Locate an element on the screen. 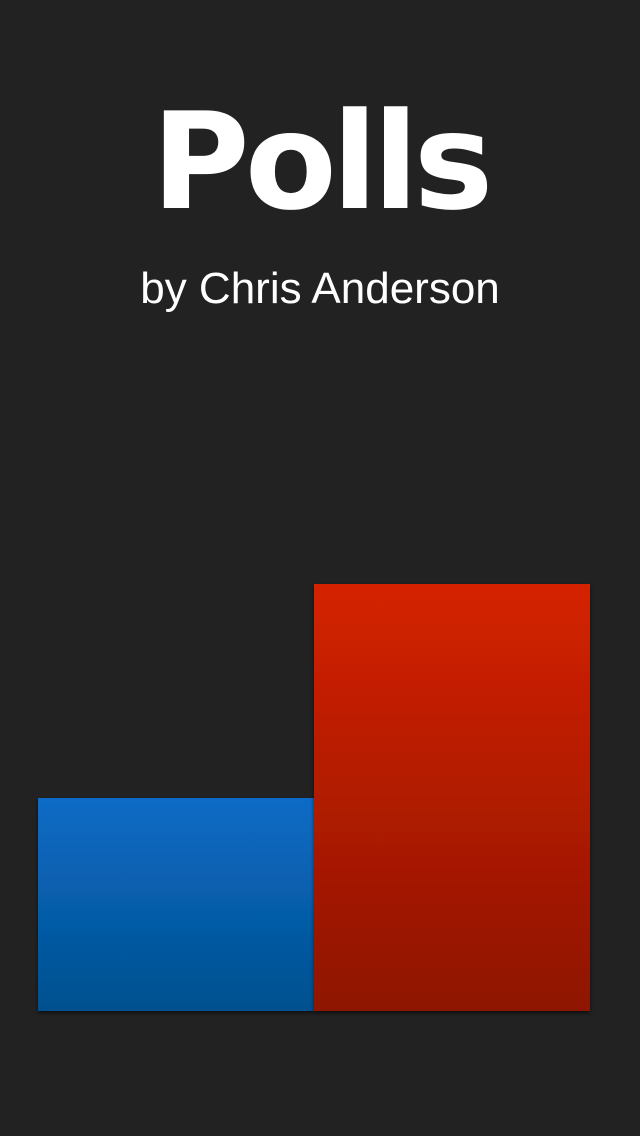 The image size is (640, 1136). bar-left is located at coordinates (176, 904).